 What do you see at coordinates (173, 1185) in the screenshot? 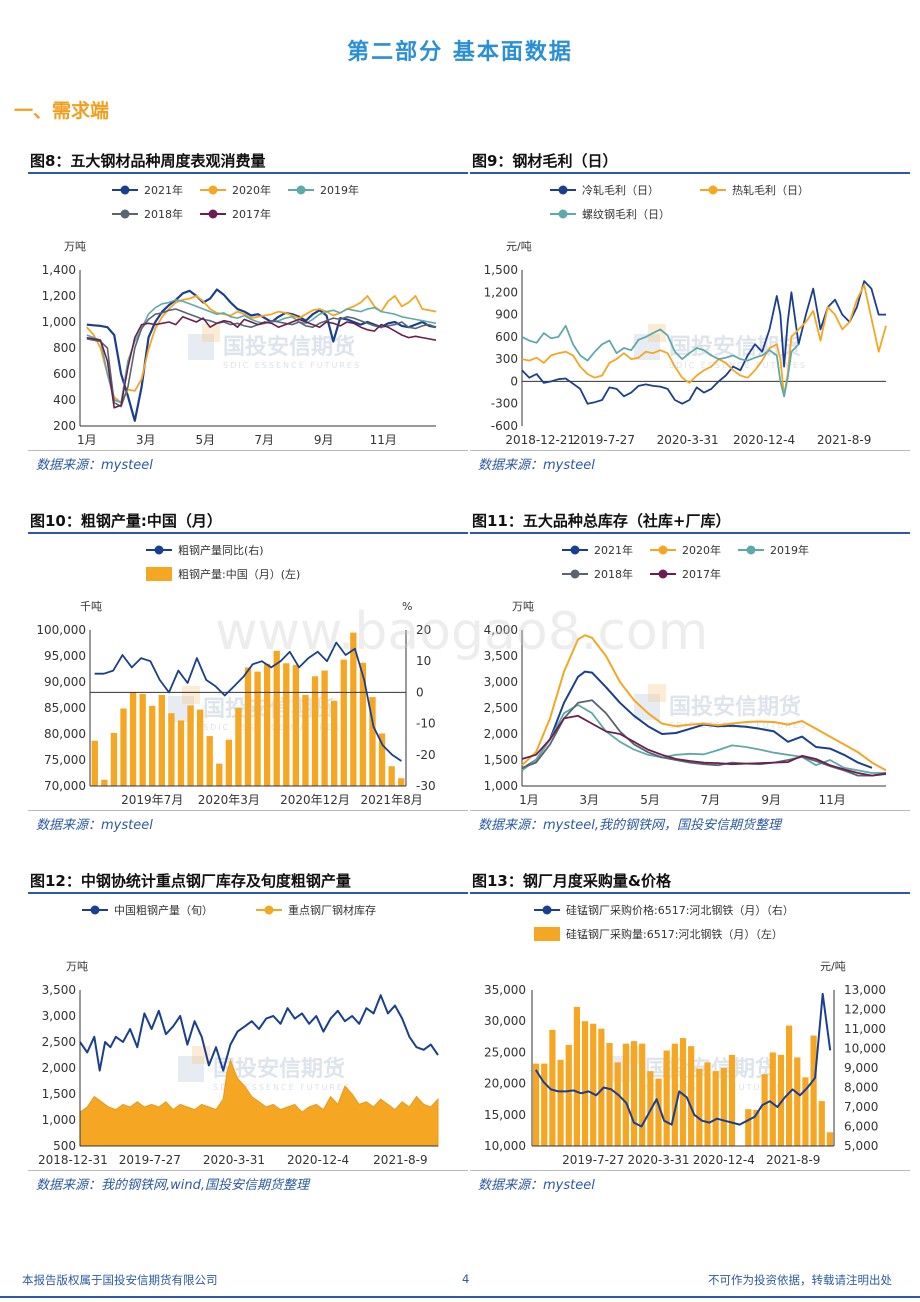
I see `chart12-source: 数据来源：我的钢铁网,wind,国投安信期货整理` at bounding box center [173, 1185].